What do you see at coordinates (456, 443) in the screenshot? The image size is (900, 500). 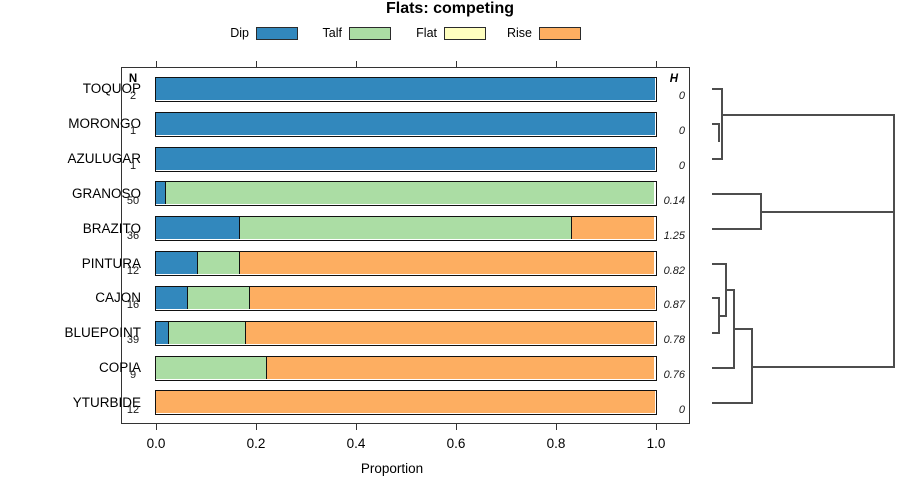 I see `x-axis-tick-label: 0.6` at bounding box center [456, 443].